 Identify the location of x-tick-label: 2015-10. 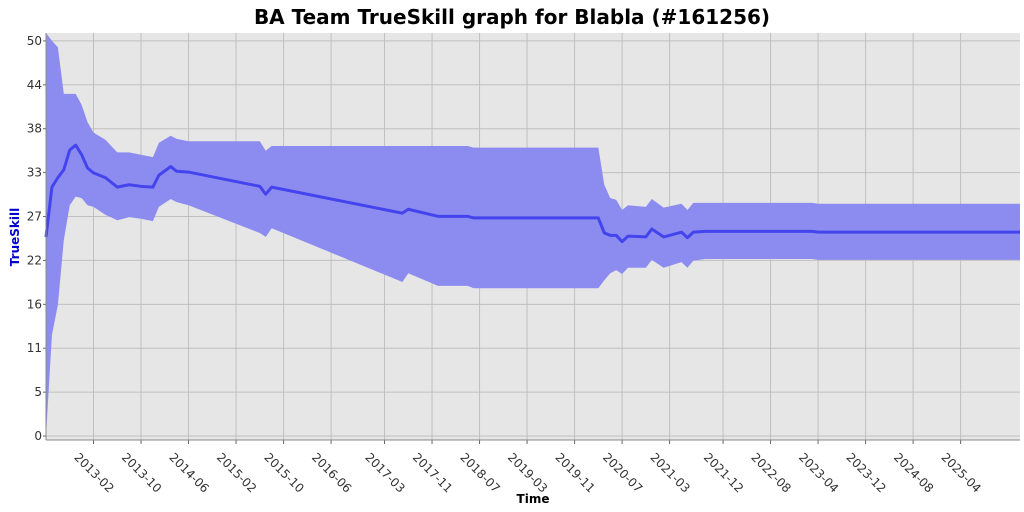
(283, 472).